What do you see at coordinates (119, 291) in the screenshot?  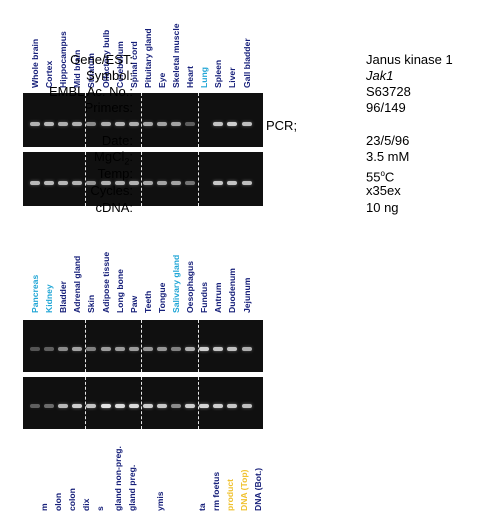 I see `bottom-lane-label: Long bone` at bounding box center [119, 291].